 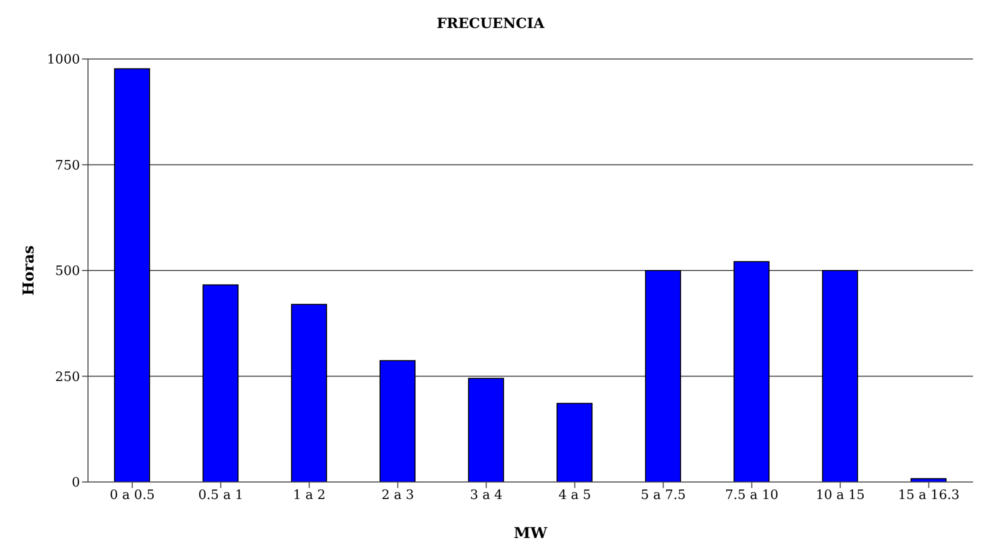 I want to click on x-tick-label: 15 a 16.3, so click(x=929, y=496).